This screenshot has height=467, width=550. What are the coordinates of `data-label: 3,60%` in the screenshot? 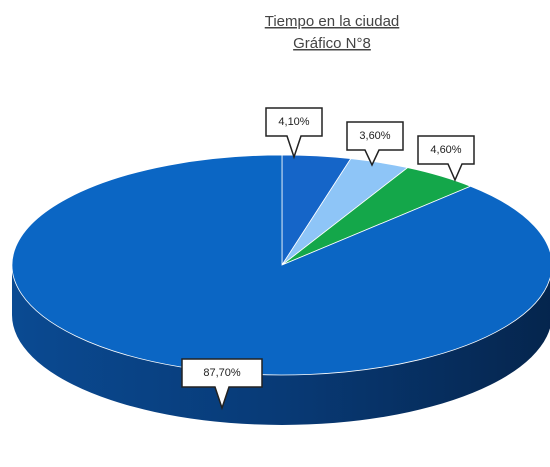 It's located at (374, 136).